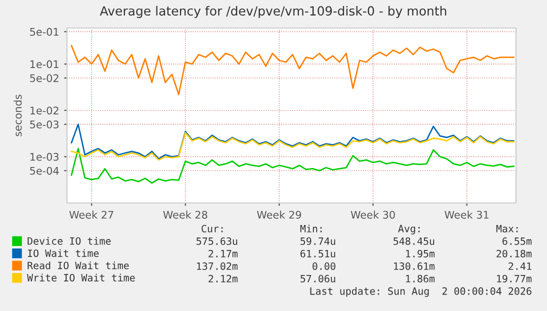 The width and height of the screenshot is (547, 311). What do you see at coordinates (18, 115) in the screenshot?
I see `y-axis-title: seconds` at bounding box center [18, 115].